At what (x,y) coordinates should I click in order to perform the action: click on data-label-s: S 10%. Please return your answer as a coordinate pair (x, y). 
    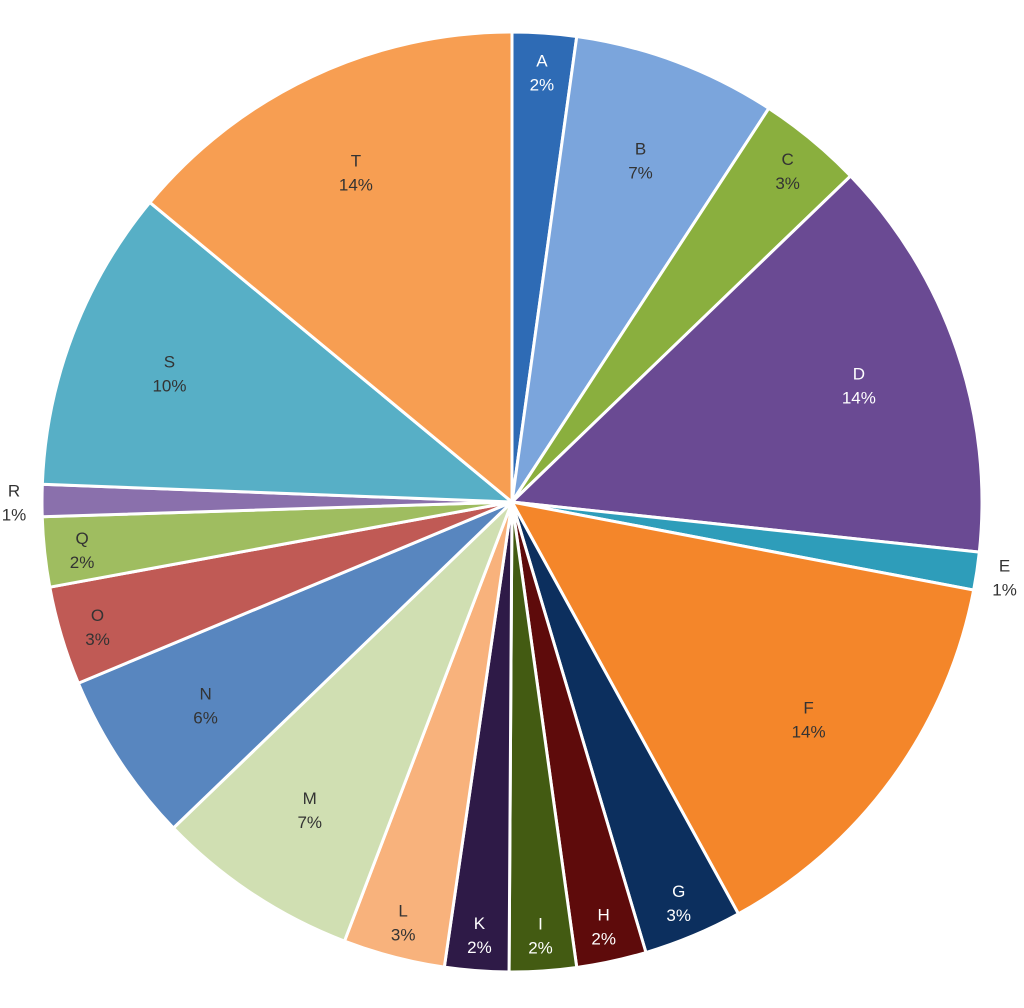
    Looking at the image, I should click on (169, 373).